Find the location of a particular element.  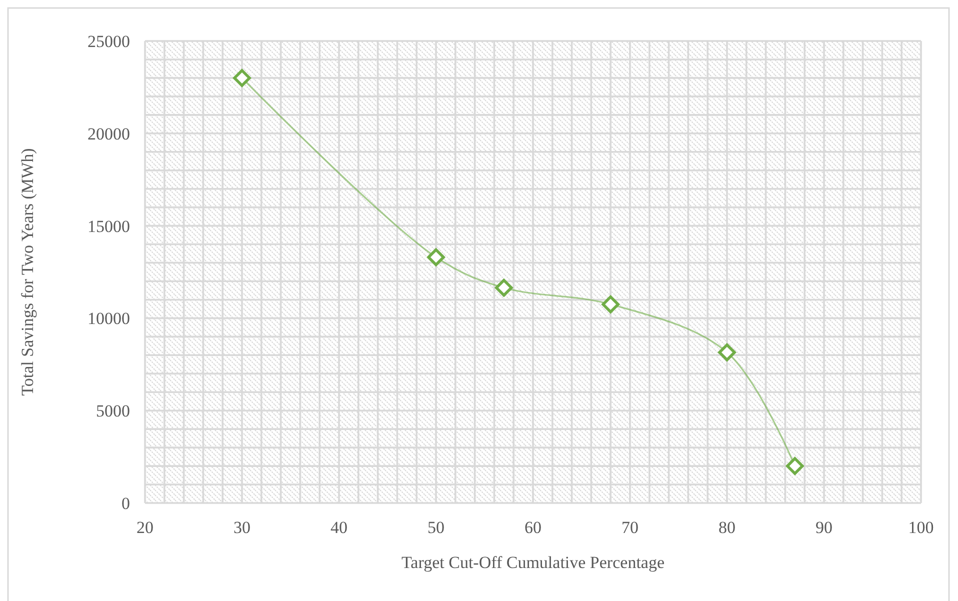

y-tick-label: 15000 is located at coordinates (109, 226).